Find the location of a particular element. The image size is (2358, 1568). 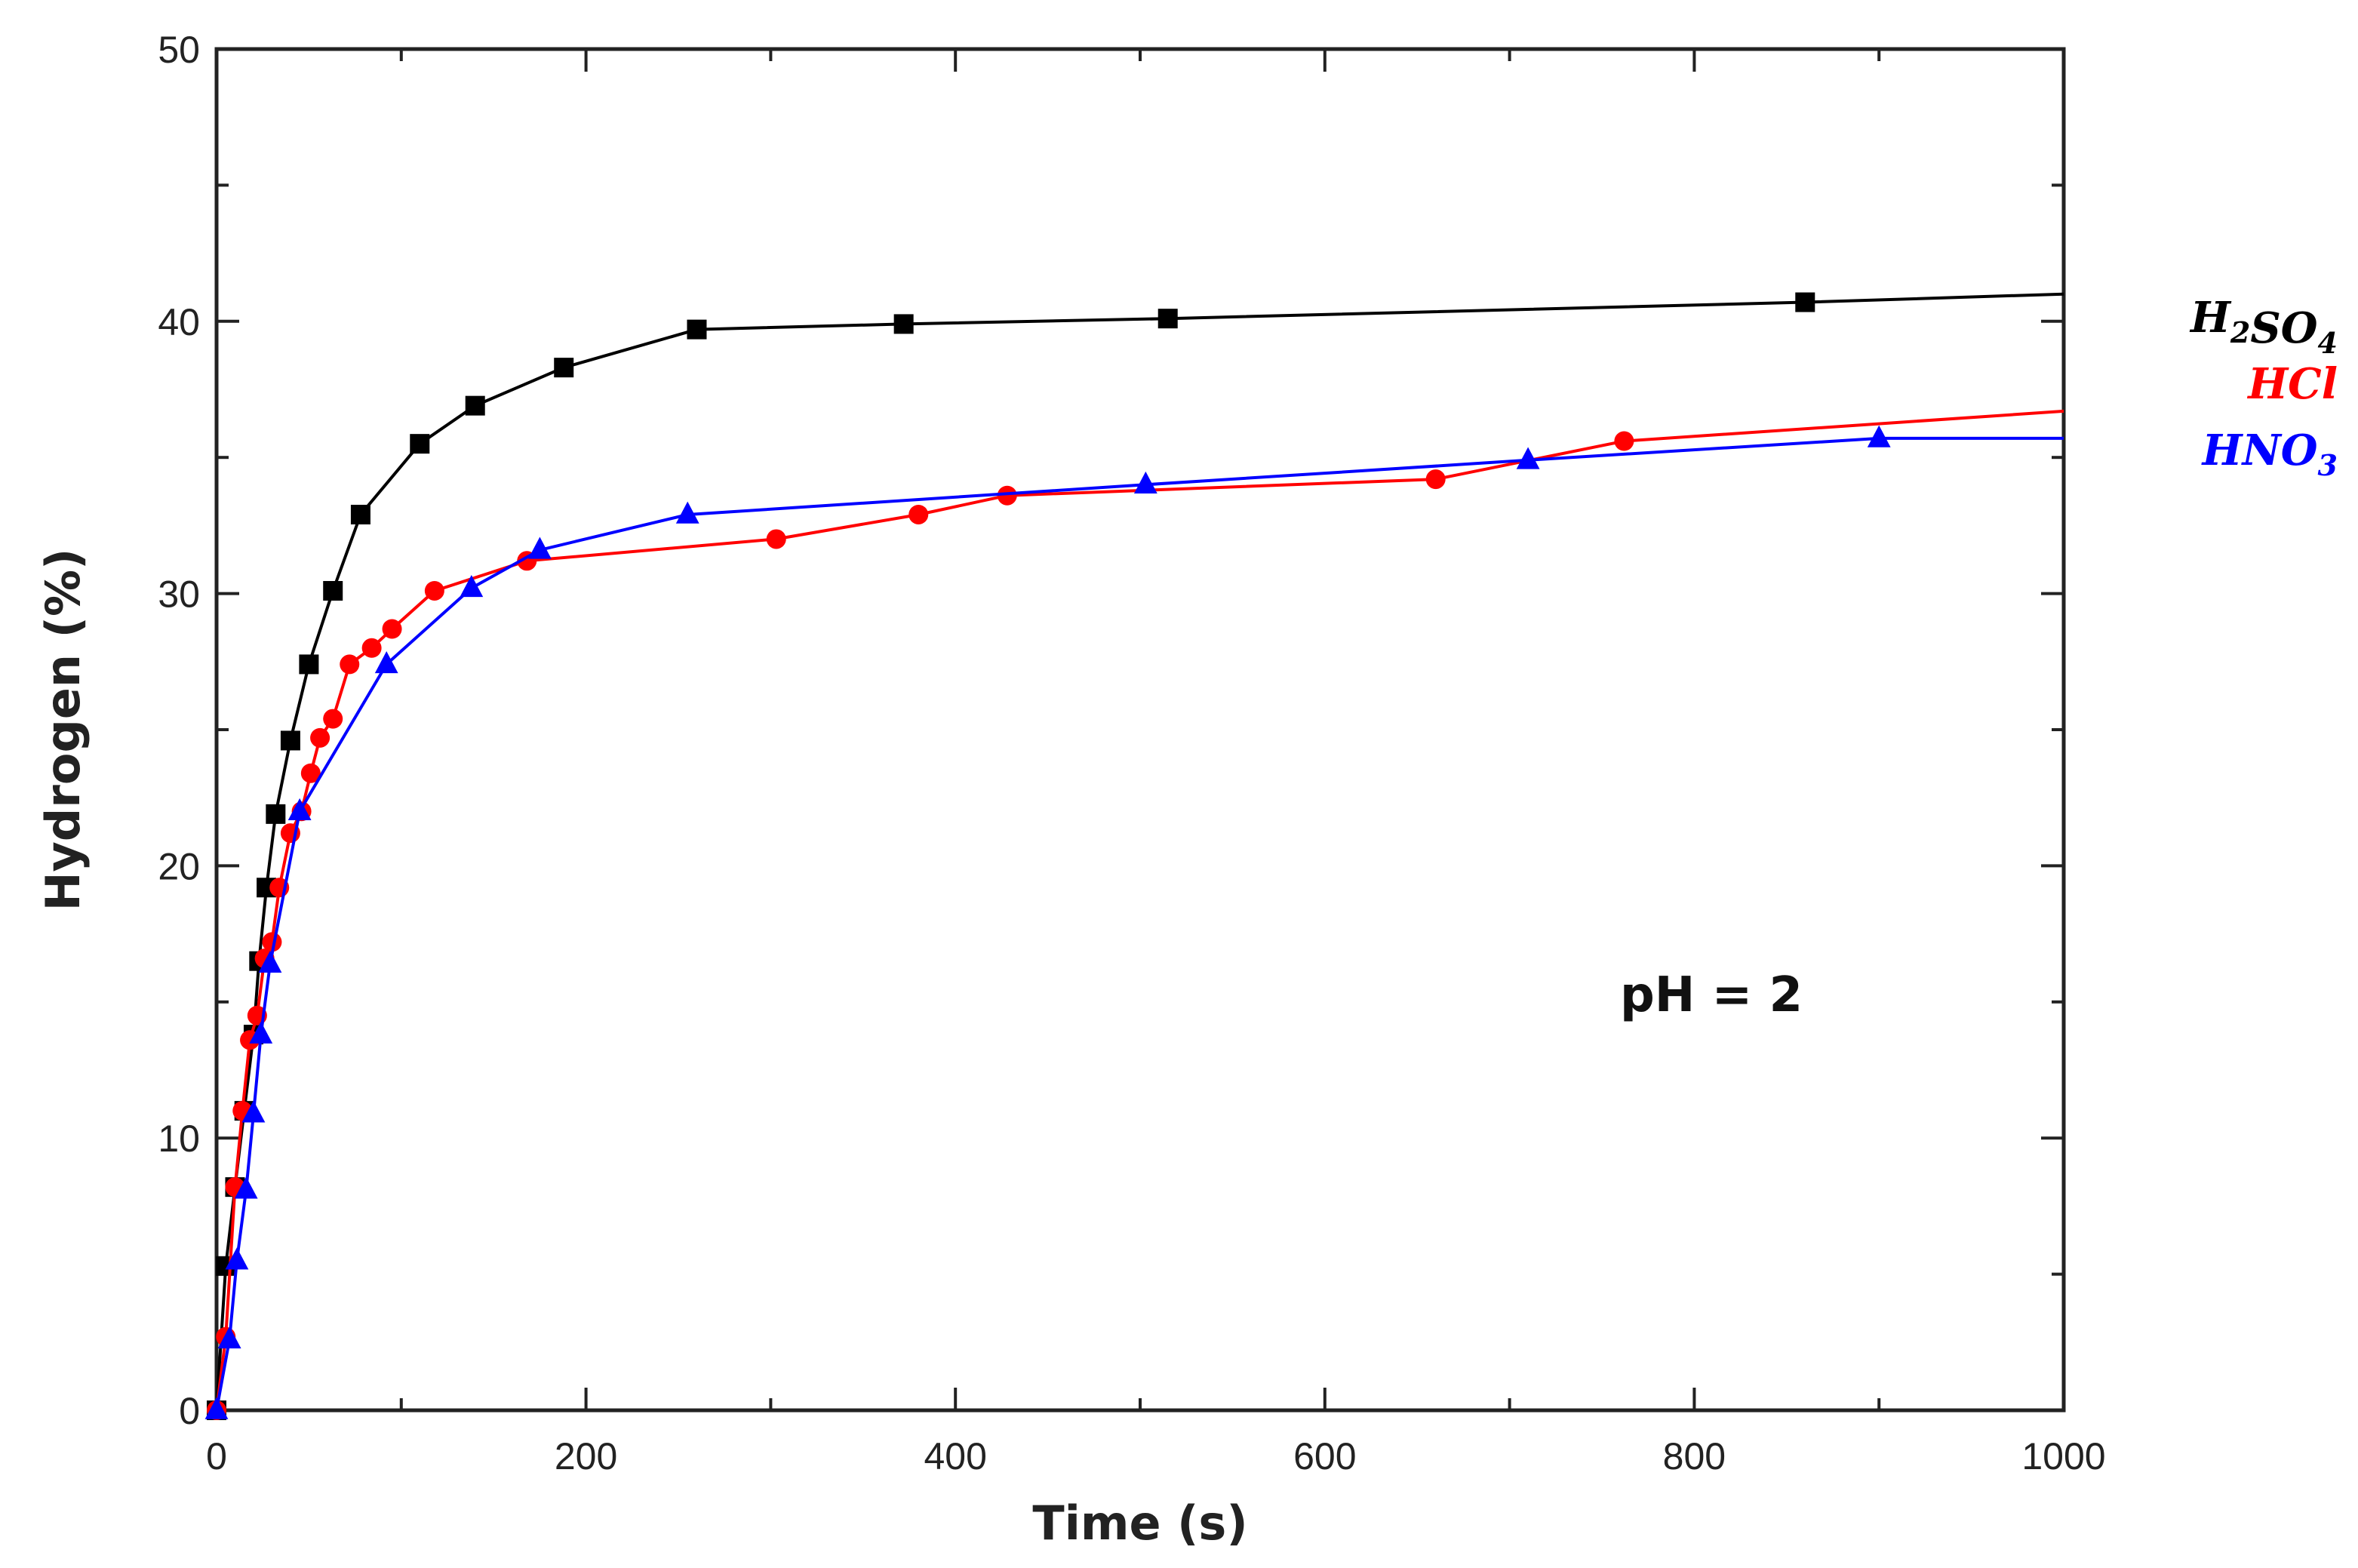

x-tick-label: 400 is located at coordinates (955, 1456).